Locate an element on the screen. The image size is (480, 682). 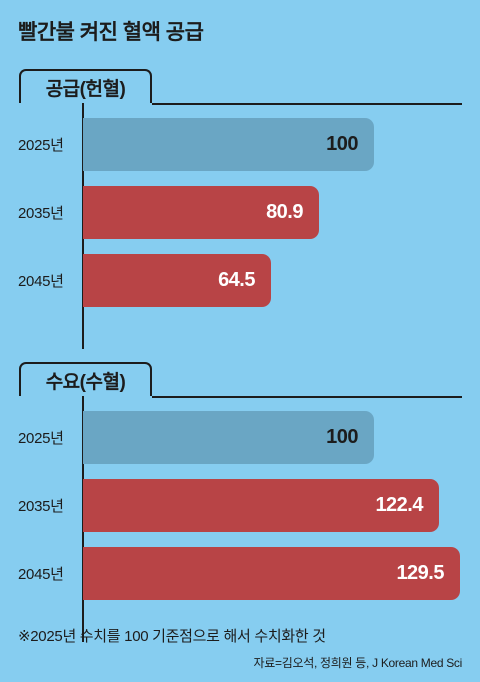
bar-value-label: 80.9 is located at coordinates (284, 212).